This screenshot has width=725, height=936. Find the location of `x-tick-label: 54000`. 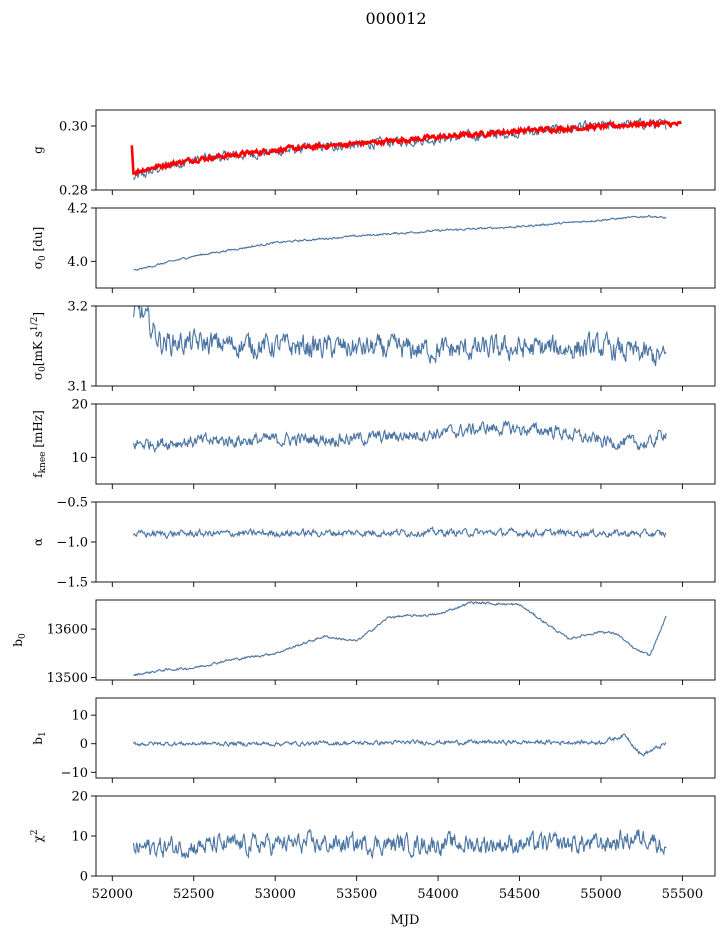

x-tick-label: 54000 is located at coordinates (437, 894).